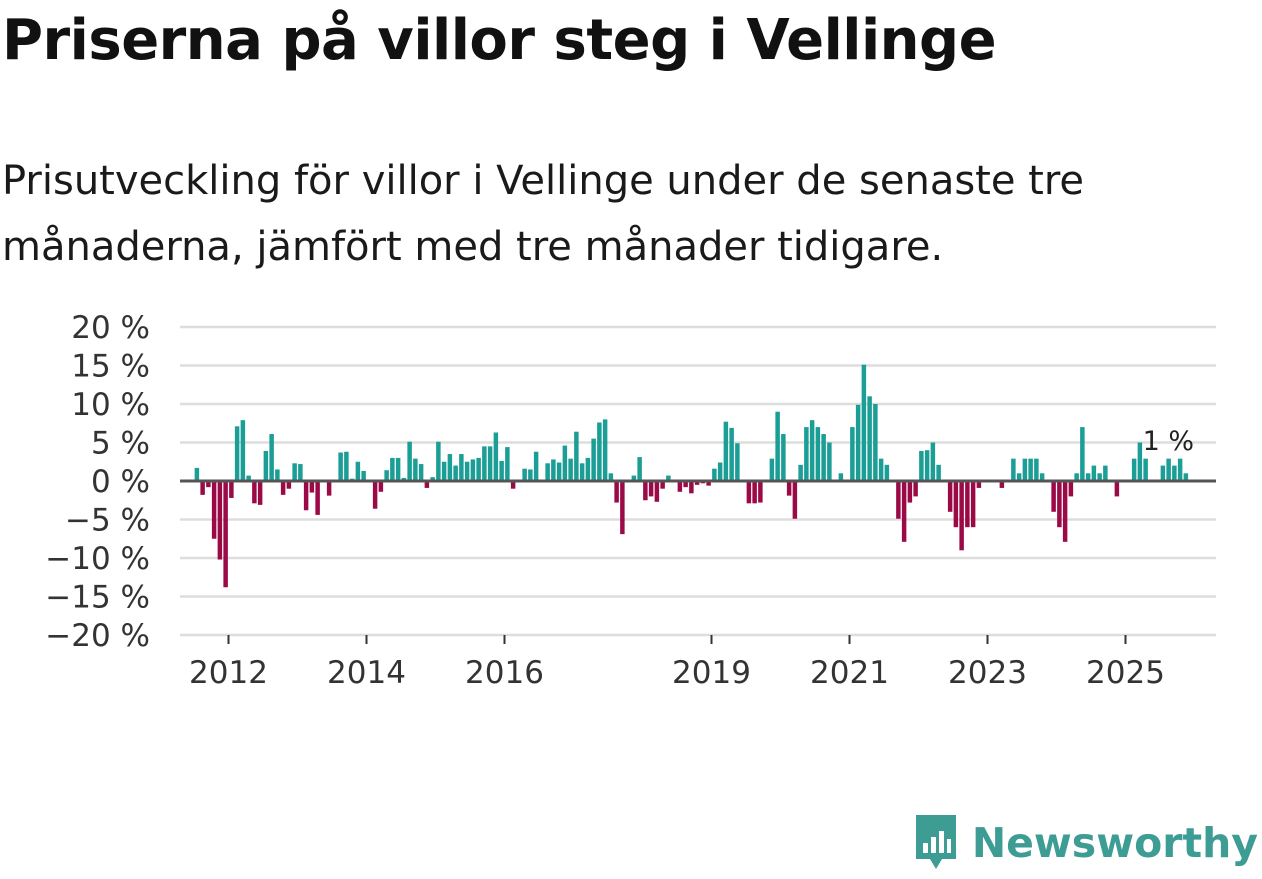 This screenshot has height=879, width=1262. Describe the element at coordinates (120, 444) in the screenshot. I see `y-tick-label: 5 %` at that location.